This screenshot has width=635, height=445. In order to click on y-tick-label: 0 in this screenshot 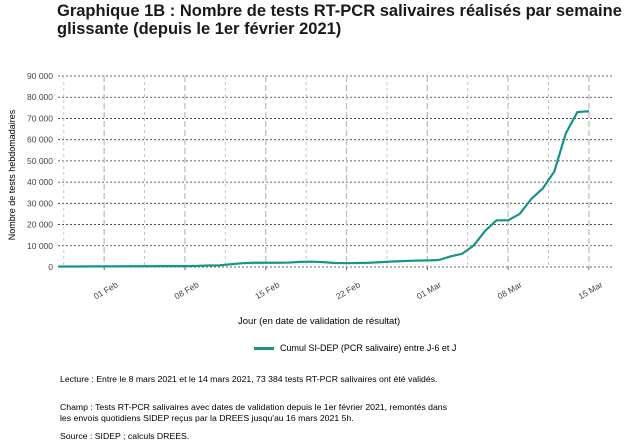, I will do `click(50, 267)`.